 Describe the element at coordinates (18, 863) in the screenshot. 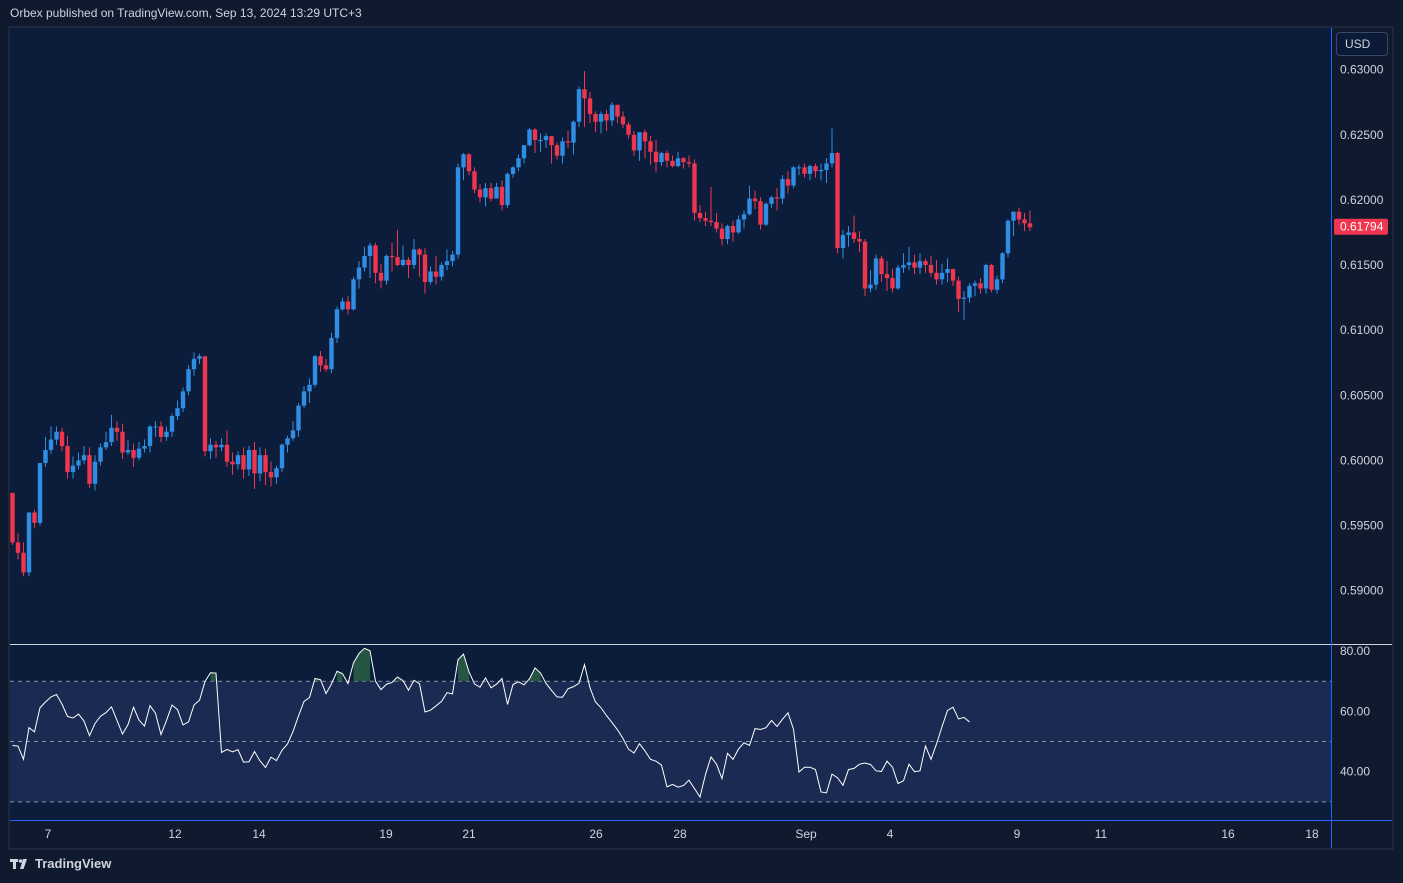

I see `tradingview-logo-icon` at that location.